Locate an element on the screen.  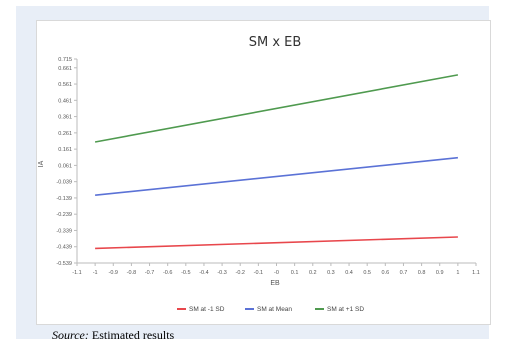
source-label: Source: is located at coordinates (70, 335).